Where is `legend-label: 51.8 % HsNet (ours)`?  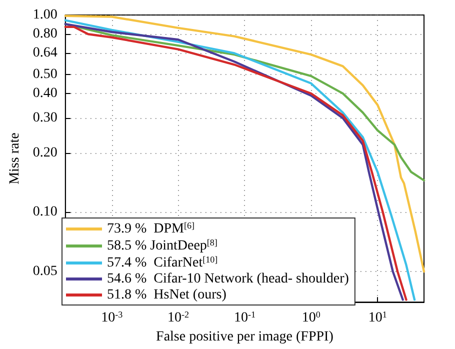
legend-label: 51.8 % HsNet (ours) is located at coordinates (167, 295).